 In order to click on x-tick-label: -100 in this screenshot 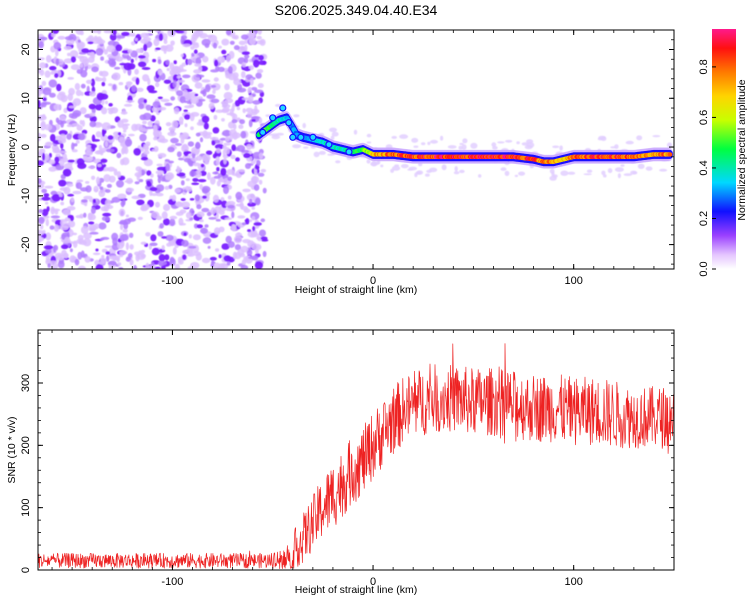, I will do `click(172, 582)`.